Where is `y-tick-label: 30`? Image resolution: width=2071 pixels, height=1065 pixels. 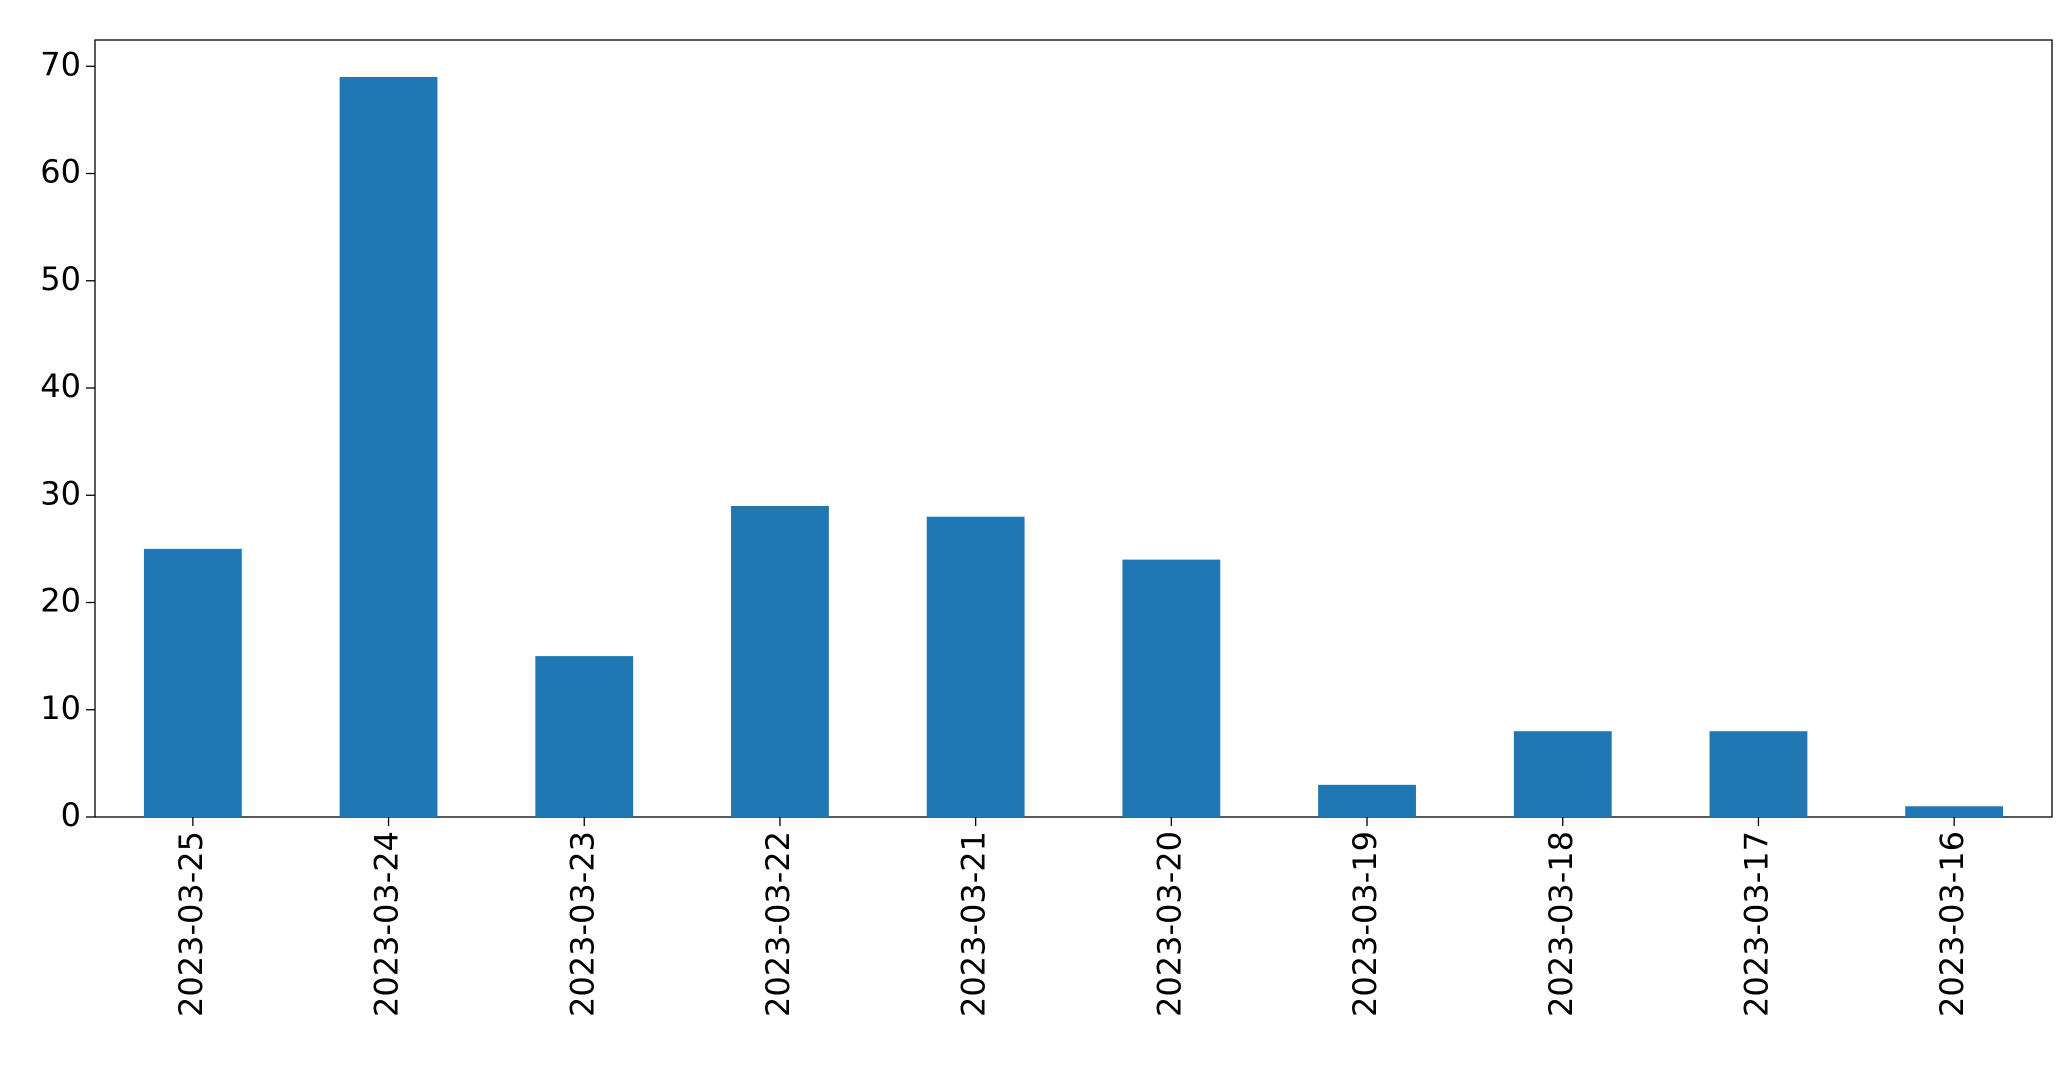 y-tick-label: 30 is located at coordinates (60, 493).